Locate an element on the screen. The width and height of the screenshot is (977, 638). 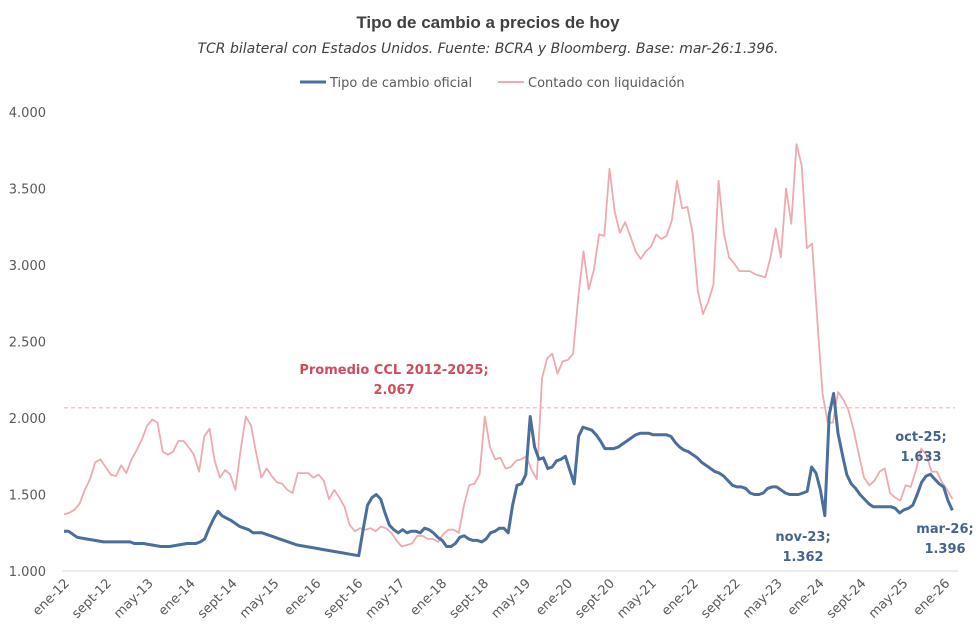
x-tick-label: may-17 is located at coordinates (385, 598).